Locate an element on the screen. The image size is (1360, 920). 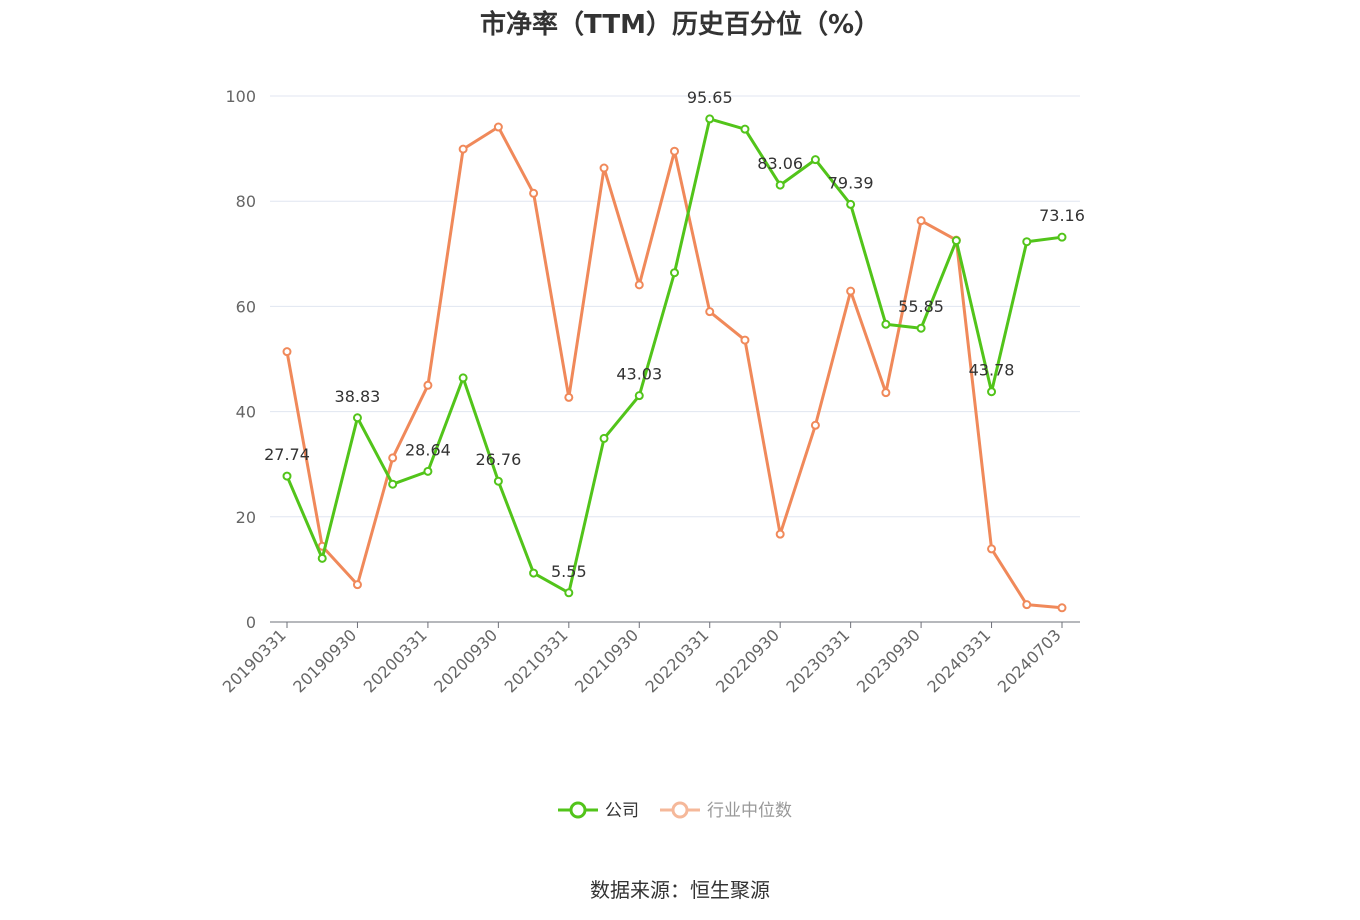
data-label: 55.85 is located at coordinates (921, 306).